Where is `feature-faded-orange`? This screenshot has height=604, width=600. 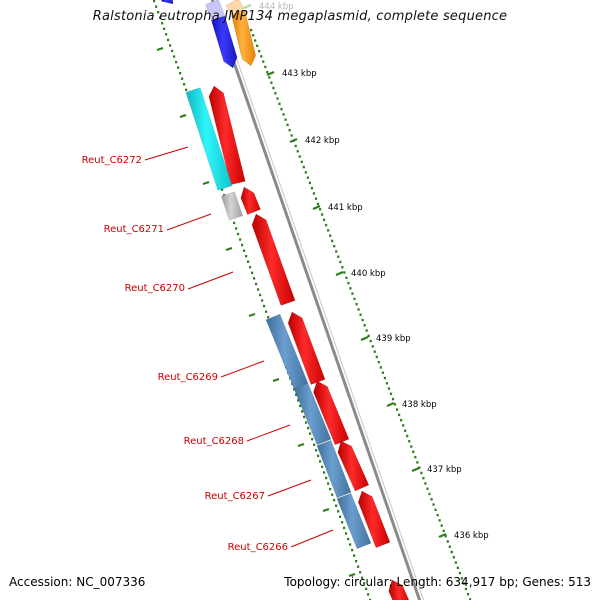 feature-faded-orange is located at coordinates (235, 8).